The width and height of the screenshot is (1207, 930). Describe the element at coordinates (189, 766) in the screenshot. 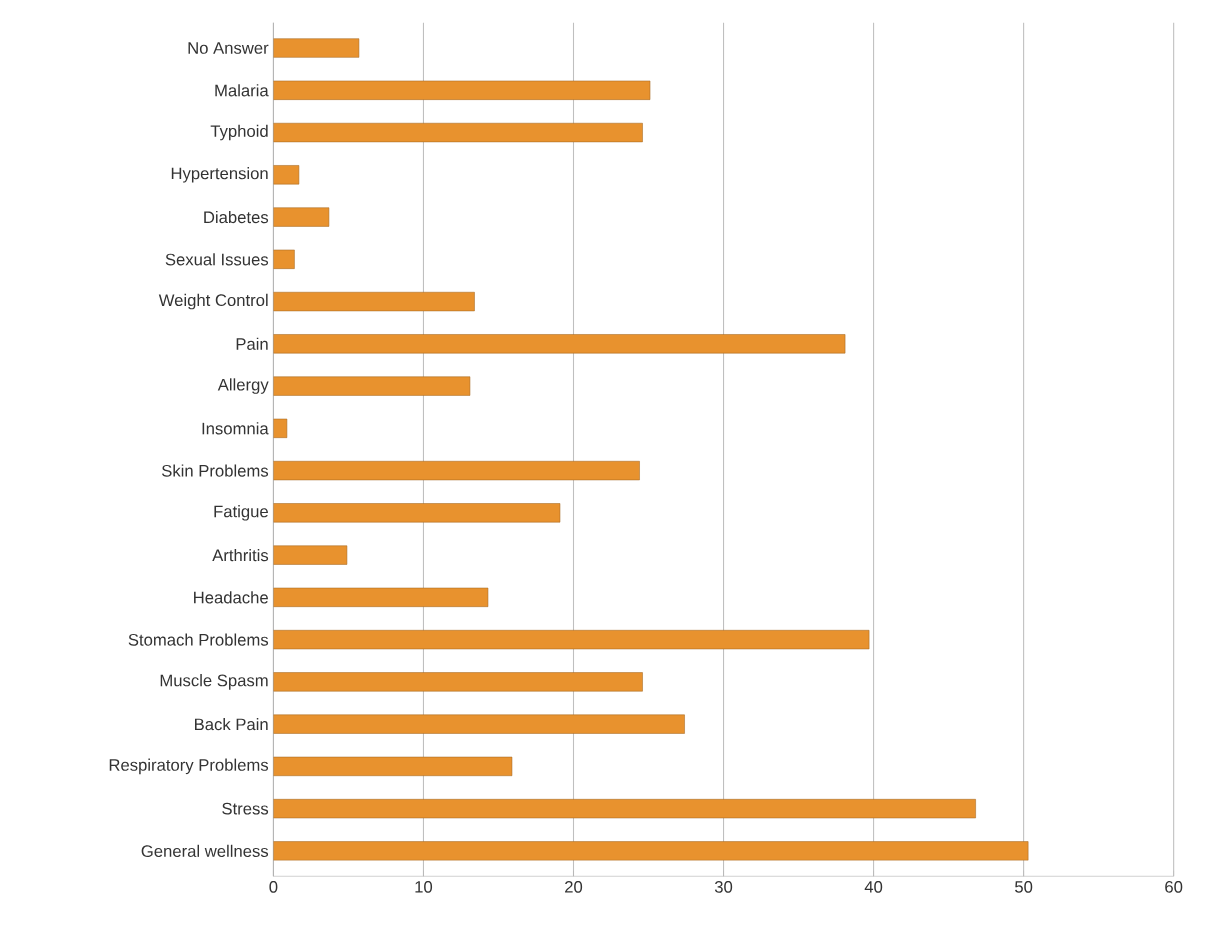

I see `y-tick-label: Respiratory Problems` at that location.